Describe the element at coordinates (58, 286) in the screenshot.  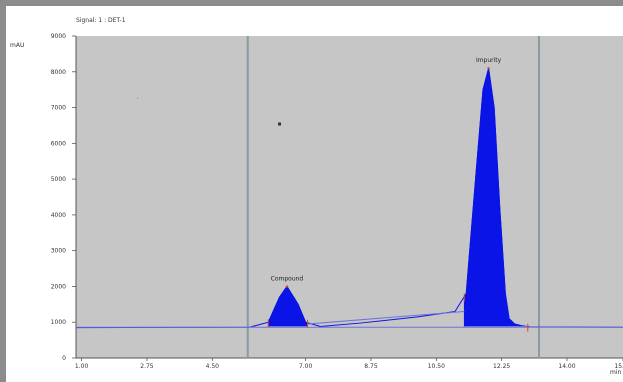
I see `y-tick-label: 2000` at that location.